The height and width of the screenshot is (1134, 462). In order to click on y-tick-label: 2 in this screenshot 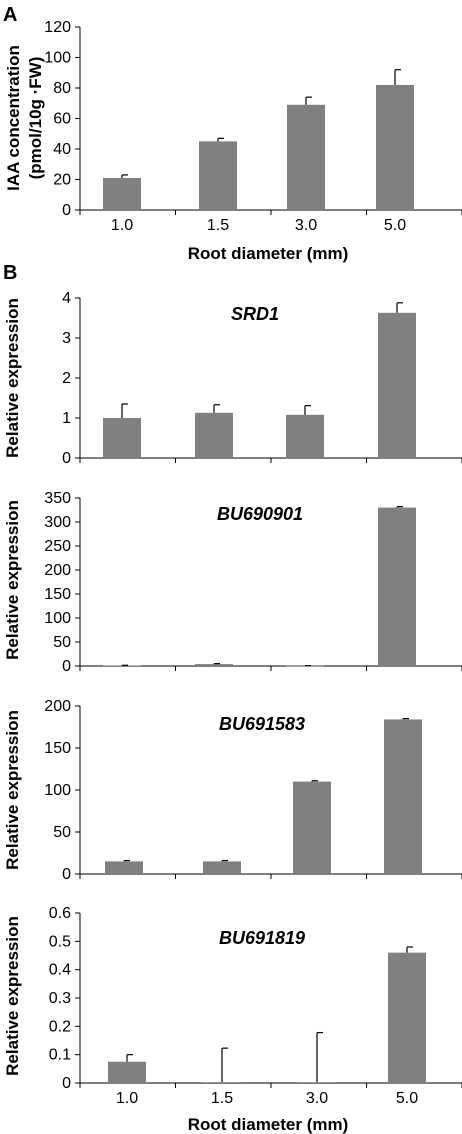, I will do `click(66, 378)`.